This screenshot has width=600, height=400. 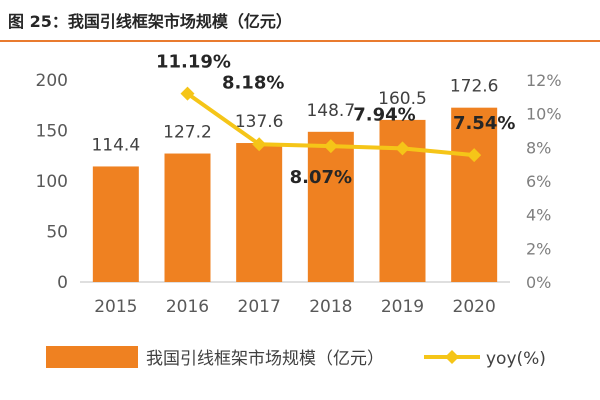 I want to click on x-tick-label: 2020, so click(x=474, y=307).